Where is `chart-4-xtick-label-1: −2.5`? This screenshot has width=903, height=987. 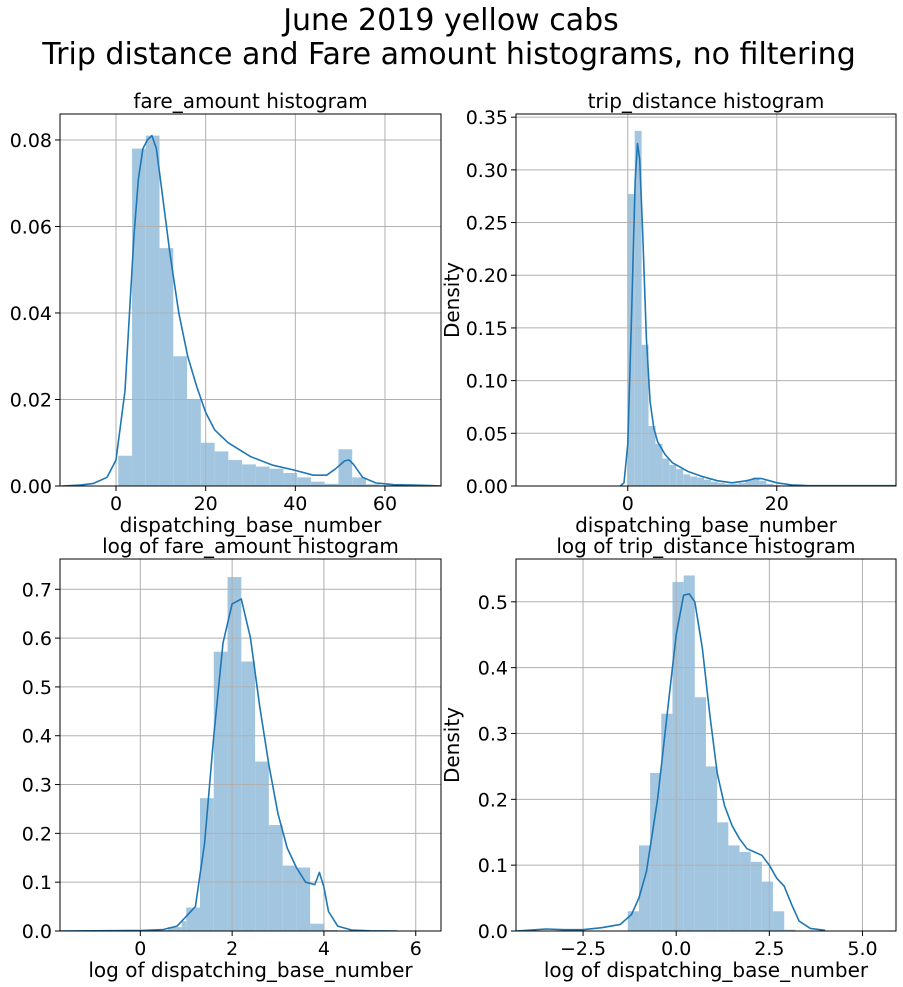
chart-4-xtick-label-1: −2.5 is located at coordinates (583, 949).